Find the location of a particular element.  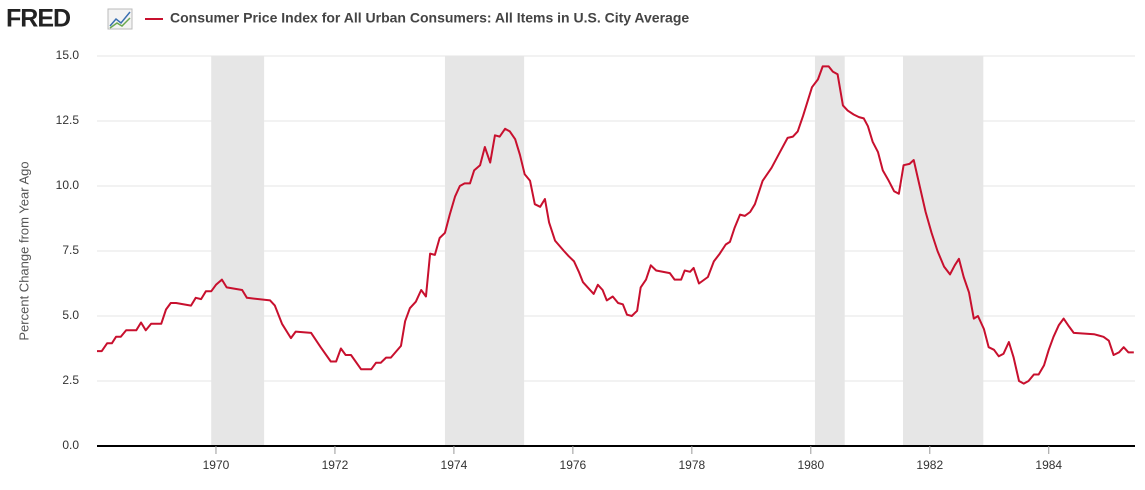

x-tick-label: 1970 is located at coordinates (216, 465).